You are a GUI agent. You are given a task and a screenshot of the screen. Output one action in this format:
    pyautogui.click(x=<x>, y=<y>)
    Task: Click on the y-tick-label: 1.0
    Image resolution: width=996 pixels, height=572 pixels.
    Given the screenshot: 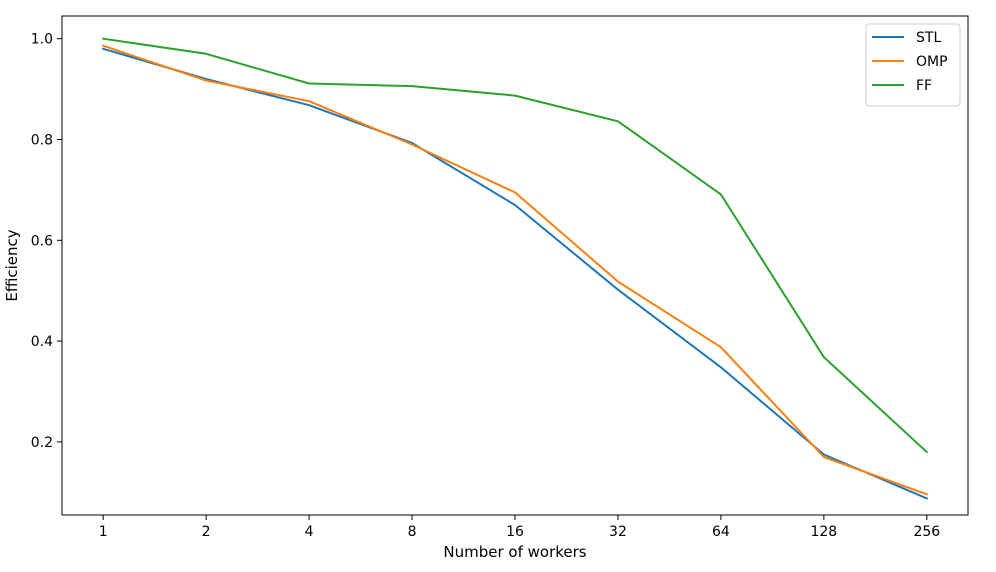 What is the action you would take?
    pyautogui.click(x=42, y=40)
    